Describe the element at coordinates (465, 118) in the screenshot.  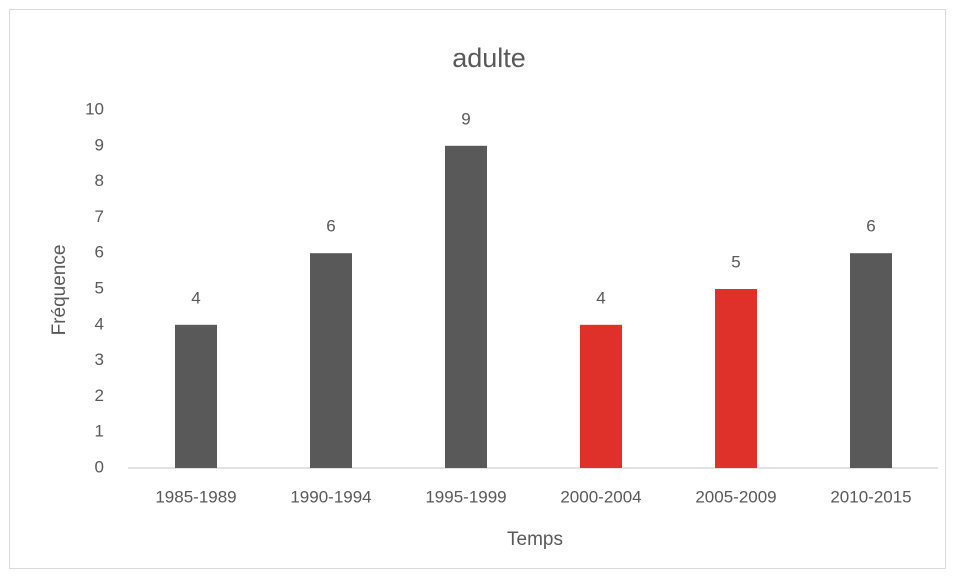
I see `data-label: 9` at that location.